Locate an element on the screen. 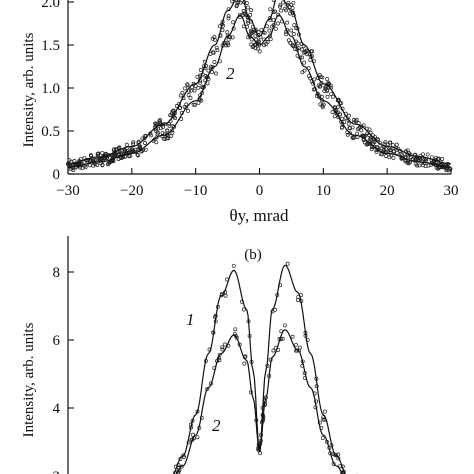 Image resolution: width=474 pixels, height=474 pixels. panel-b-curve-label-1: 1 is located at coordinates (190, 319).